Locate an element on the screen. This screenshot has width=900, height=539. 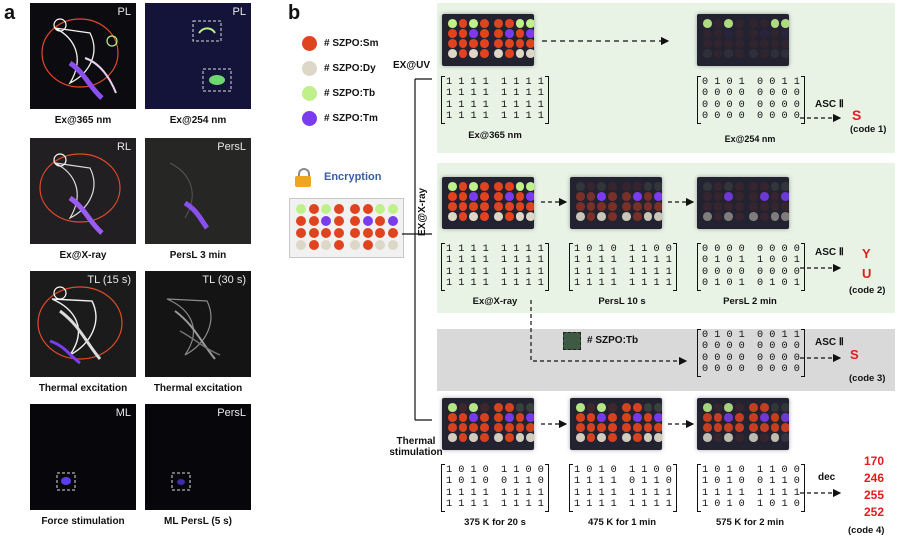
panel-a-image-tag: RL is located at coordinates (123, 147).